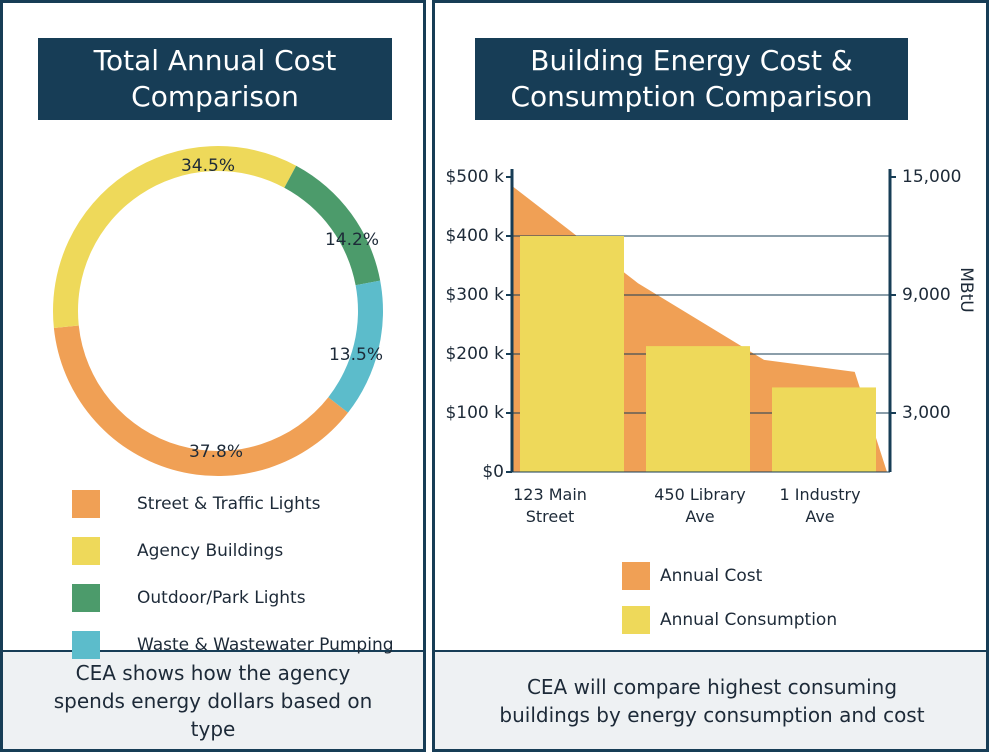 The image size is (989, 752). What do you see at coordinates (820, 505) in the screenshot?
I see `x-tick-label: 1 Industry Ave` at bounding box center [820, 505].